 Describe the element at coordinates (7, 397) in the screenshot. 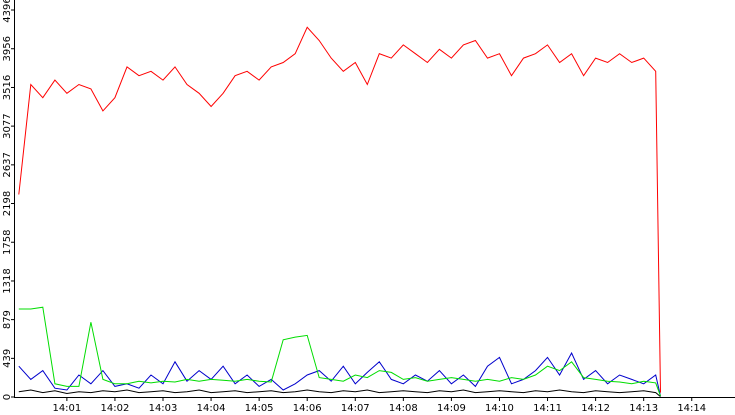

I see `y-tick-label: 0` at that location.